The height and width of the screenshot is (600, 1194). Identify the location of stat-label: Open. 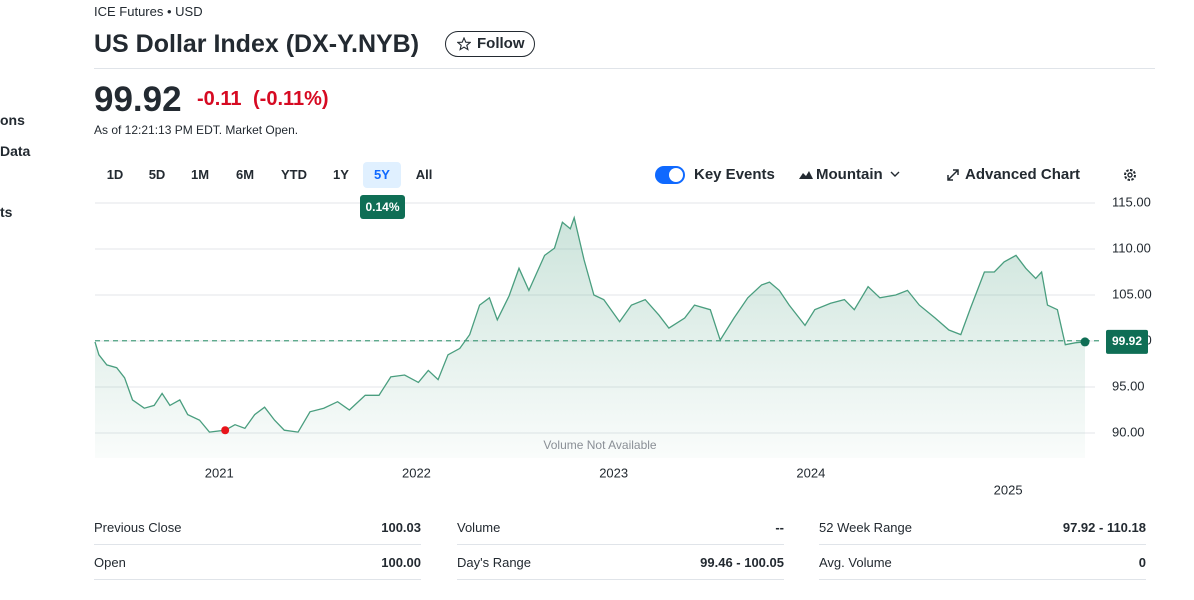
(110, 562).